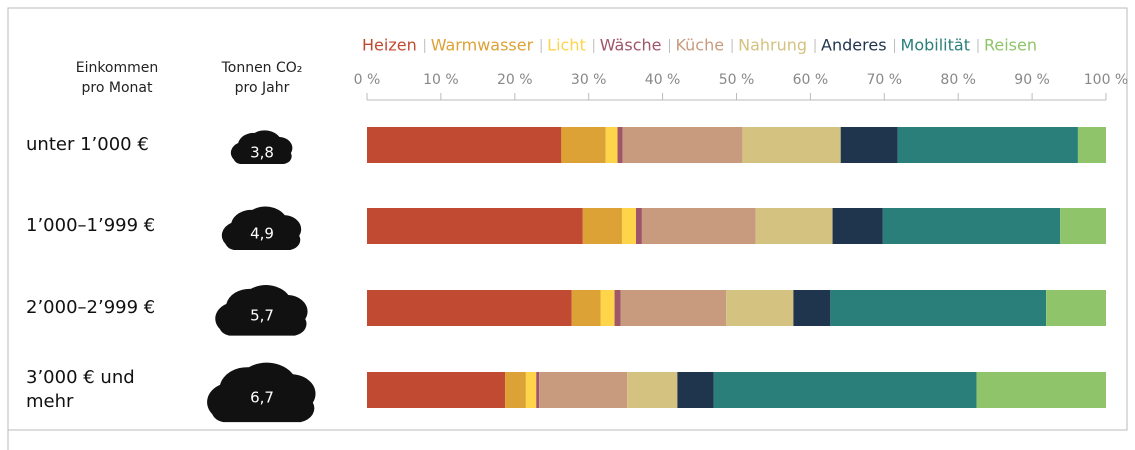 The height and width of the screenshot is (450, 1135). I want to click on legend-label: Heizen, so click(389, 45).